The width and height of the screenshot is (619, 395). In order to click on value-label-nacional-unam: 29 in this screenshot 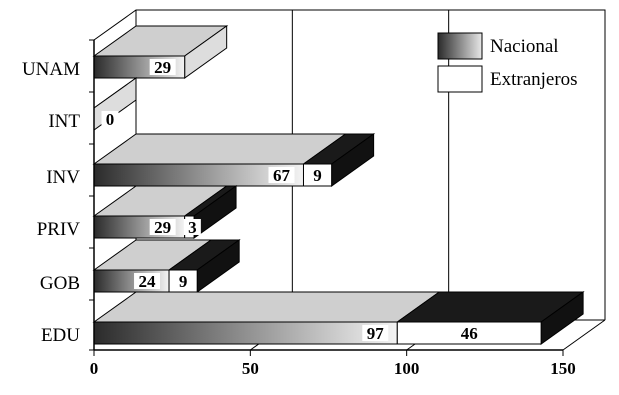, I will do `click(162, 67)`.